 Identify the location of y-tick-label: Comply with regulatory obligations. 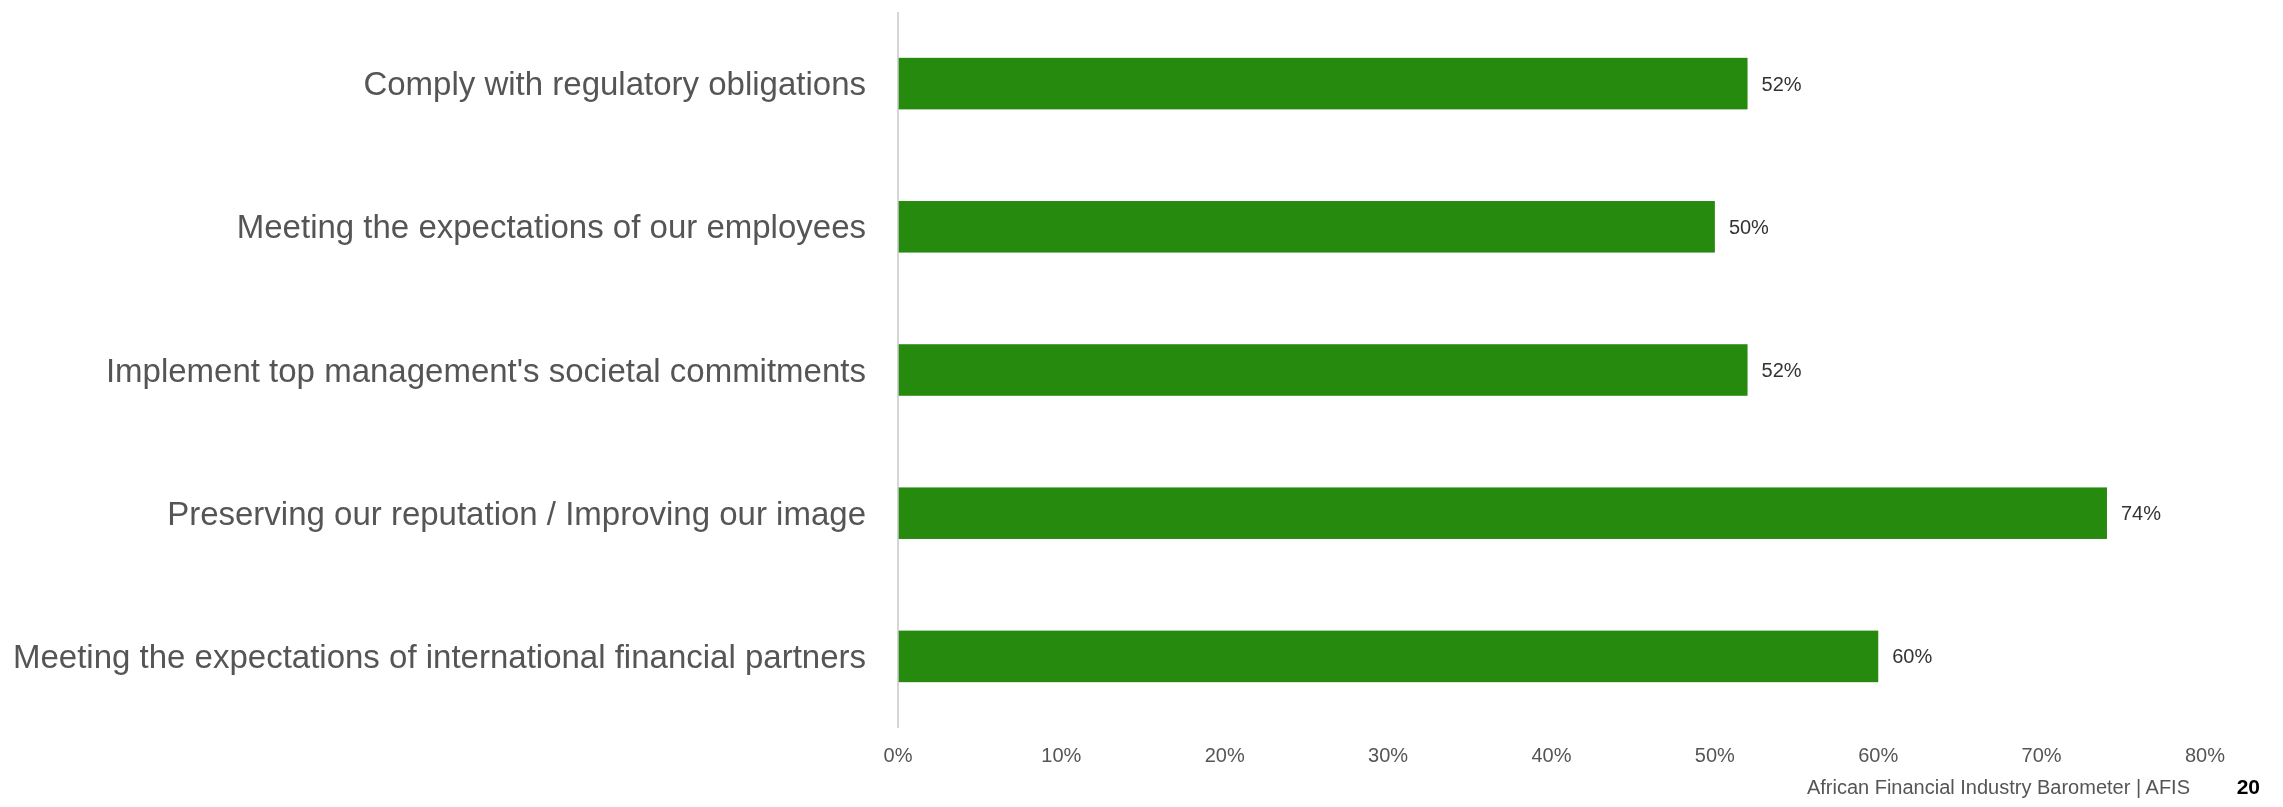
(614, 84).